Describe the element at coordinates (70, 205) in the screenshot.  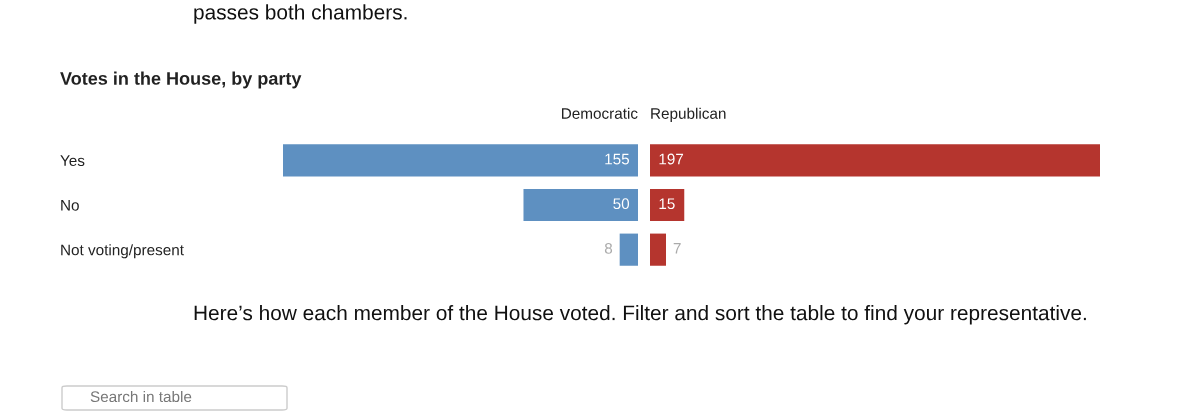
I see `y-tick-label: No` at that location.